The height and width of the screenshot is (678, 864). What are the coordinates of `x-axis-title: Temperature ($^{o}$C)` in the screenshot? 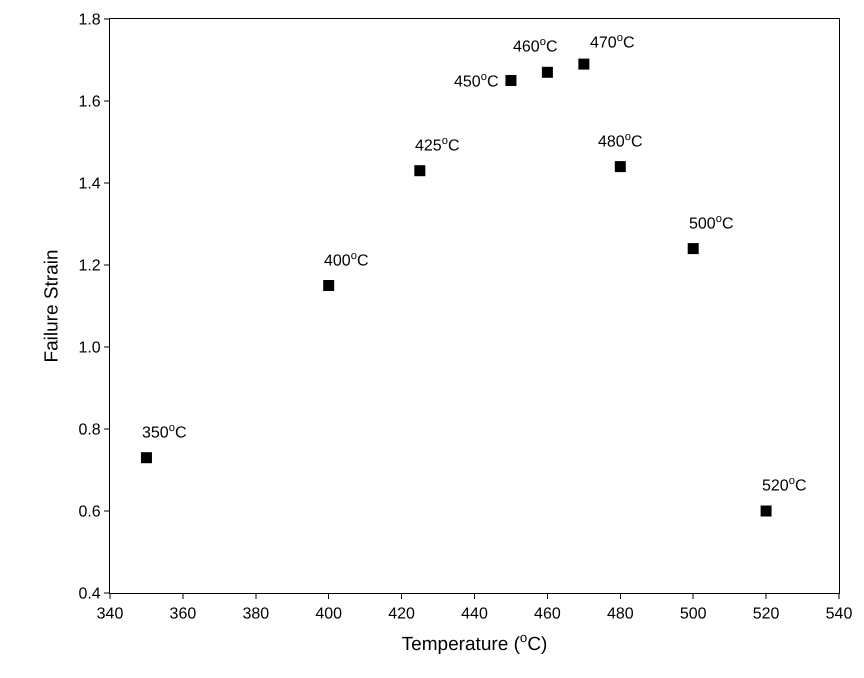 It's located at (475, 643).